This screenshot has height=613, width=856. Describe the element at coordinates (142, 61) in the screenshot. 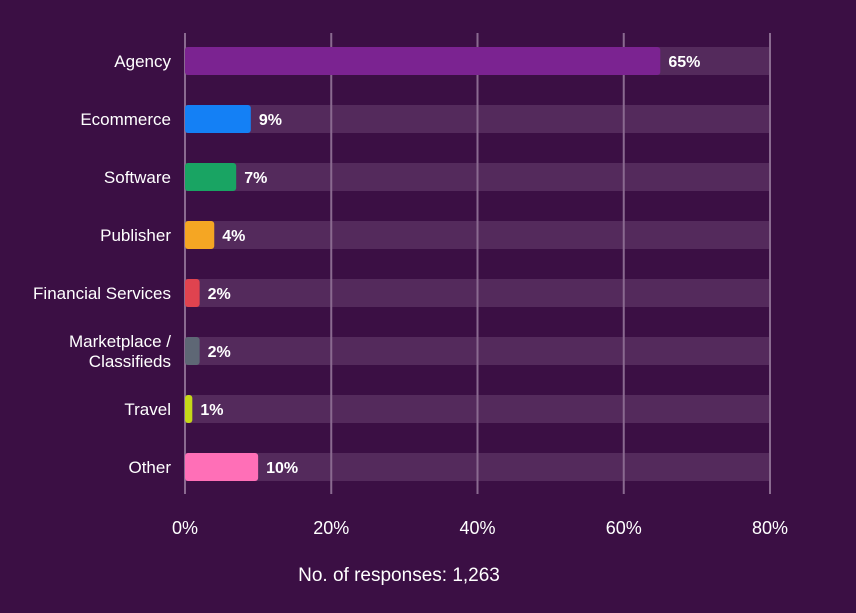

I see `category-label: Agency` at that location.